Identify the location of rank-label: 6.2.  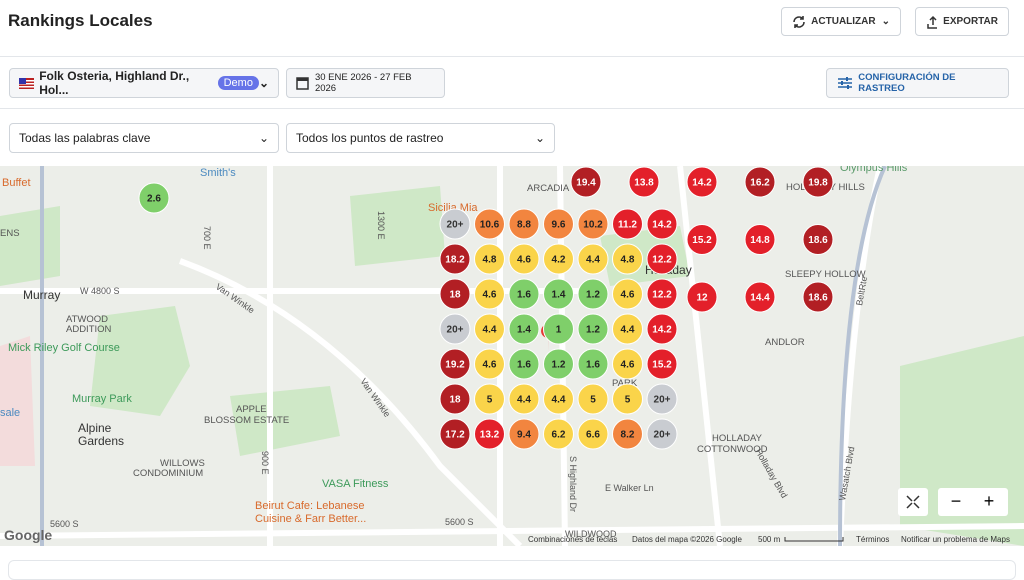
(559, 435).